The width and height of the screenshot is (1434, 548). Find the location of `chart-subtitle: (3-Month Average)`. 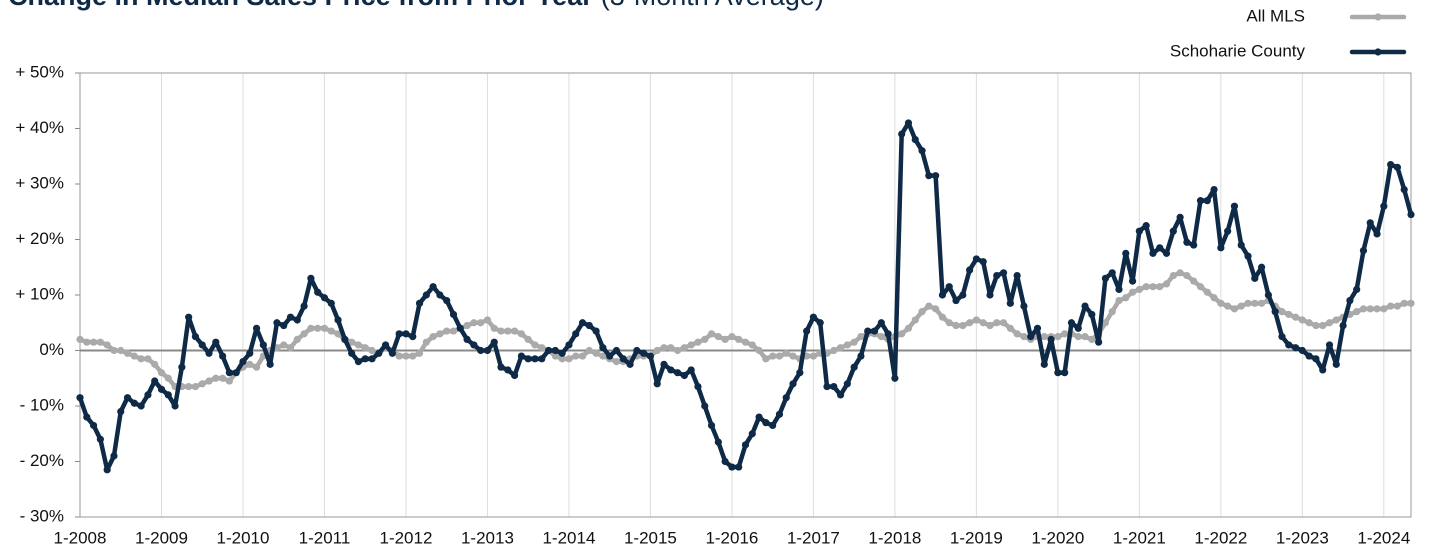

chart-subtitle: (3-Month Average) is located at coordinates (712, 5).